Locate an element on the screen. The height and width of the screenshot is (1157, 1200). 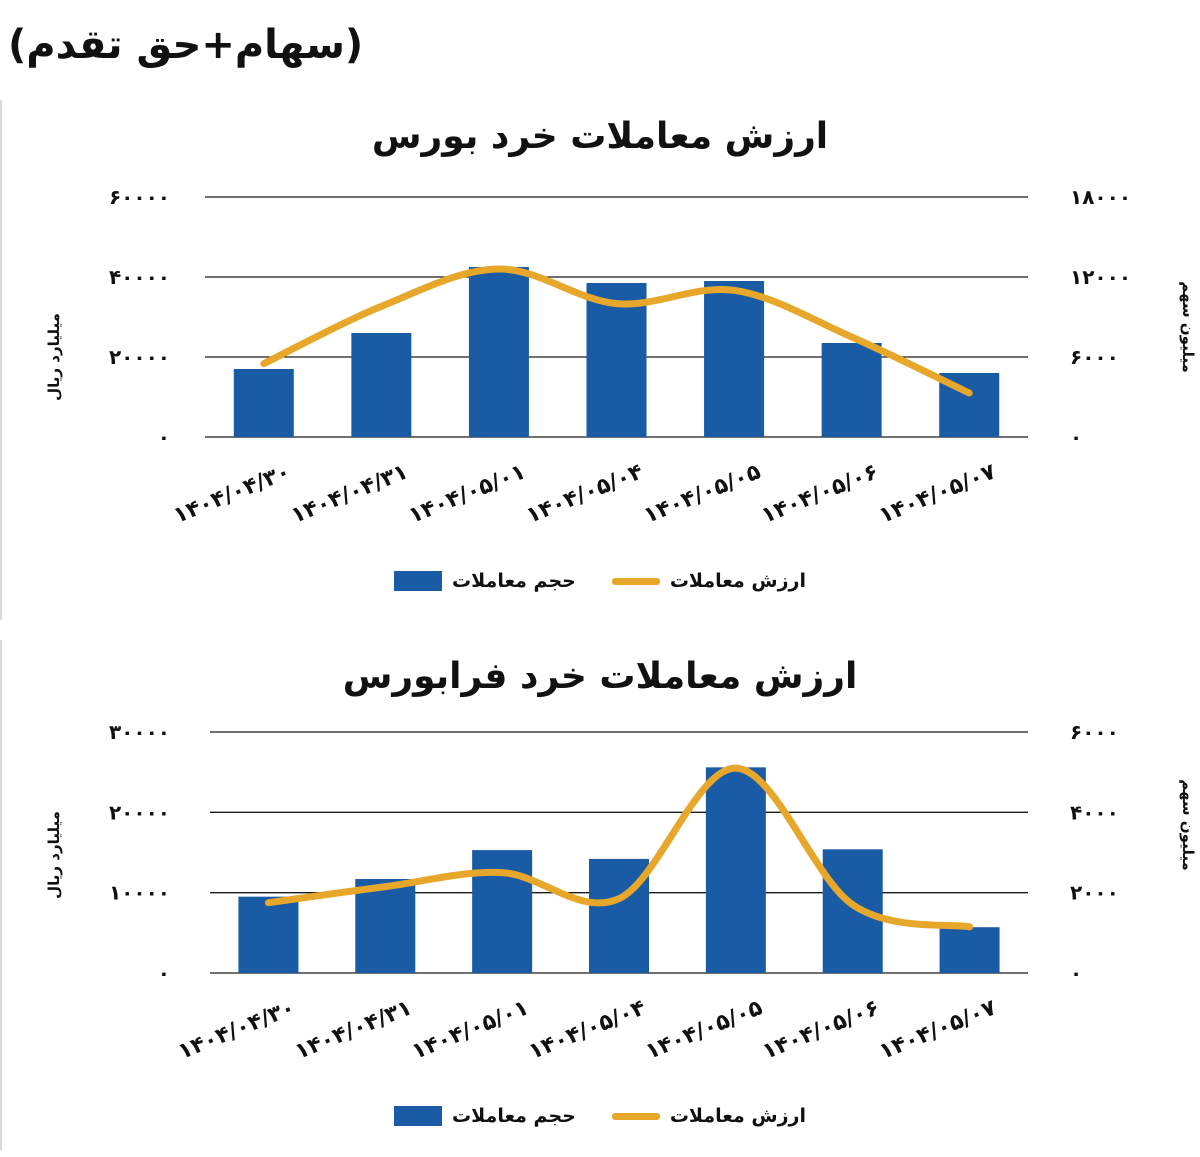
y-tick-label-right: ۱۸۰۰۰ is located at coordinates (1100, 197).